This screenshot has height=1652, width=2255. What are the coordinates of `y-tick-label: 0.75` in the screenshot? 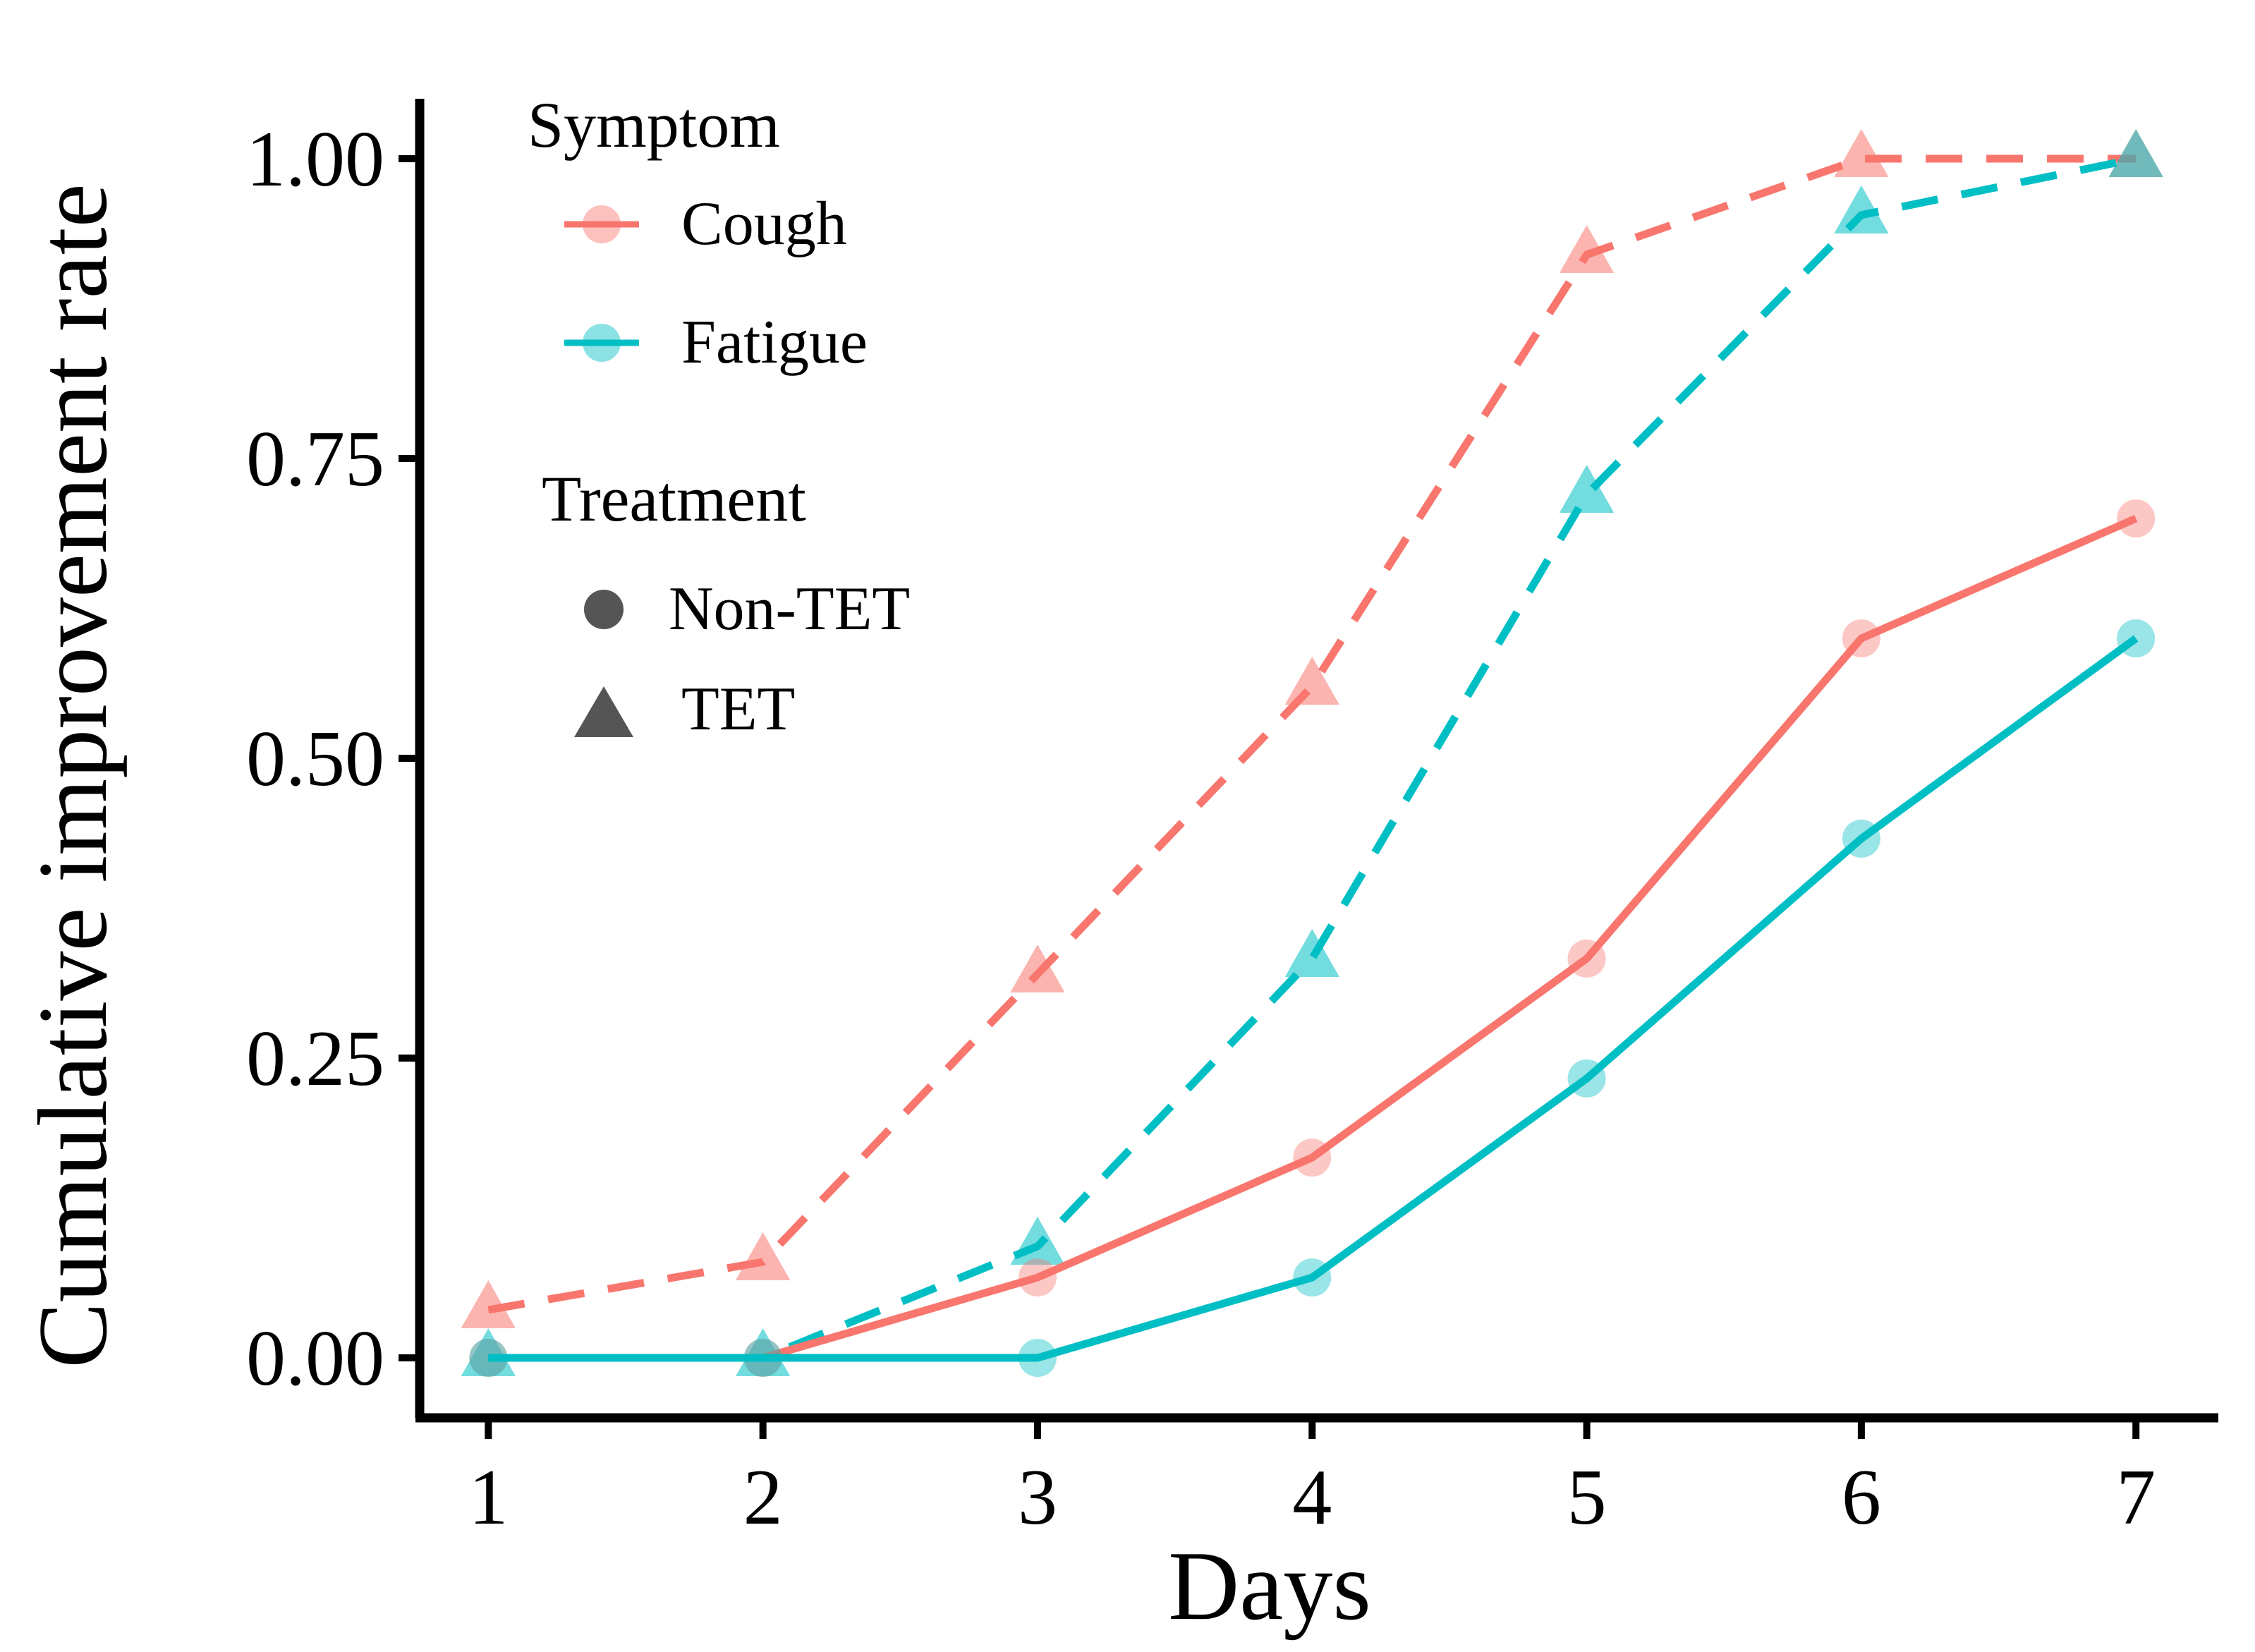 It's located at (315, 459).